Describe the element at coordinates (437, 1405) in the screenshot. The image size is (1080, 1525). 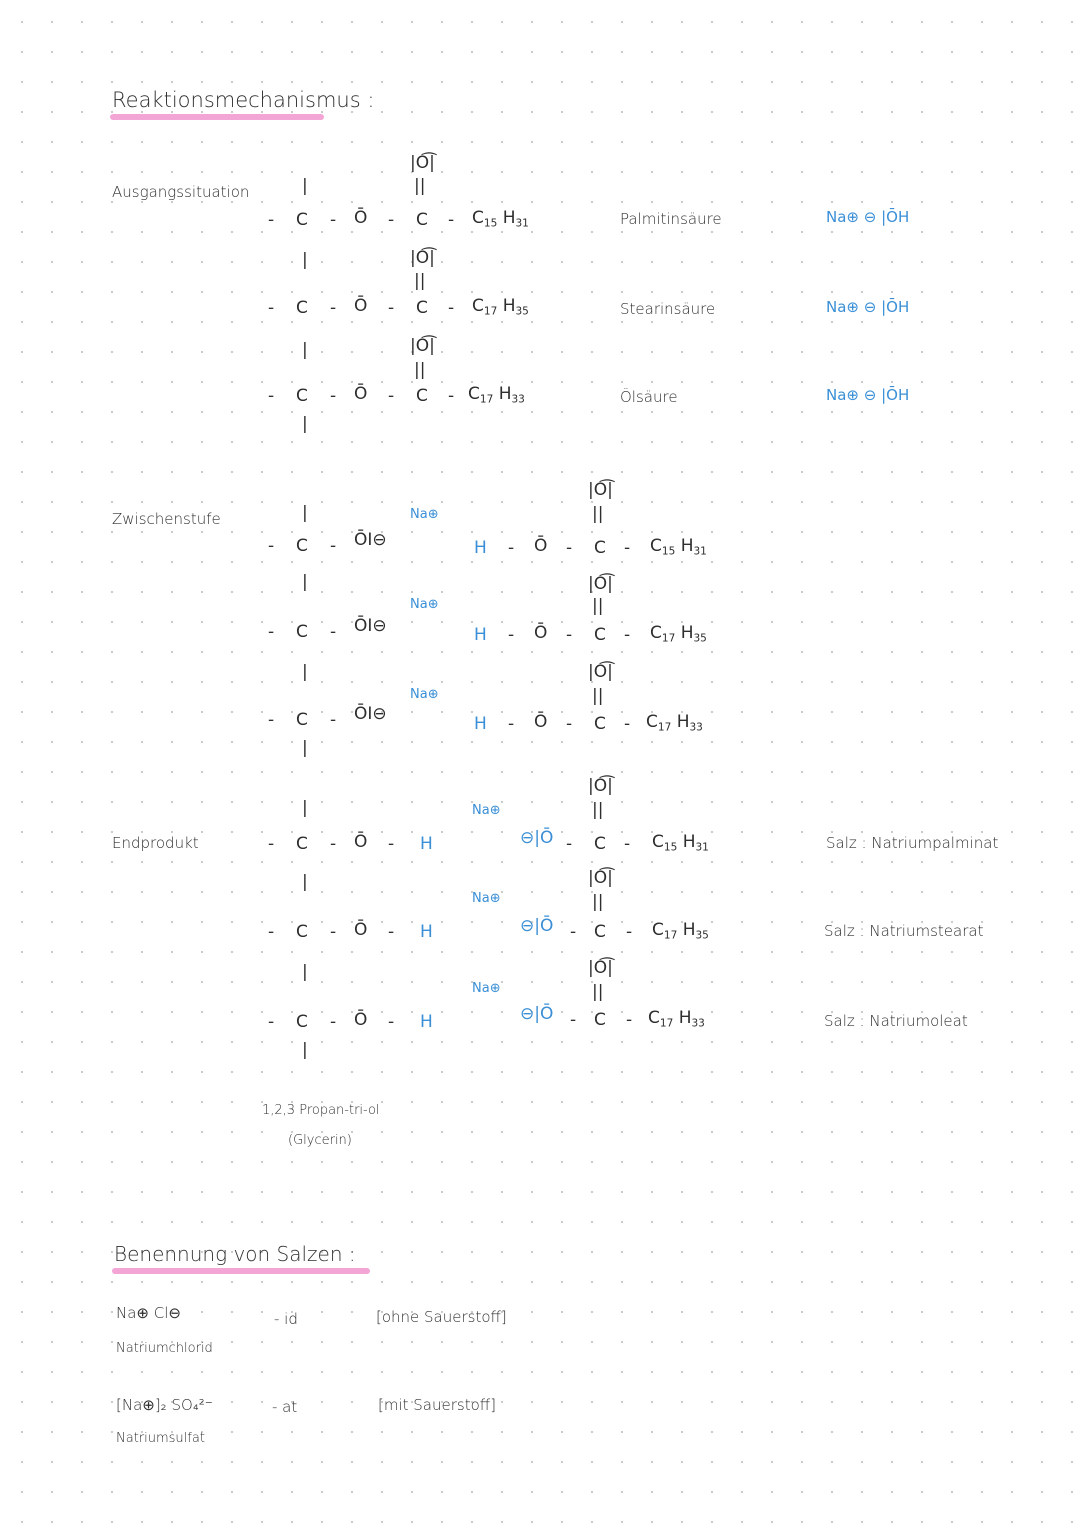
I see `suffix-note: [mit Sauerstoff]` at that location.